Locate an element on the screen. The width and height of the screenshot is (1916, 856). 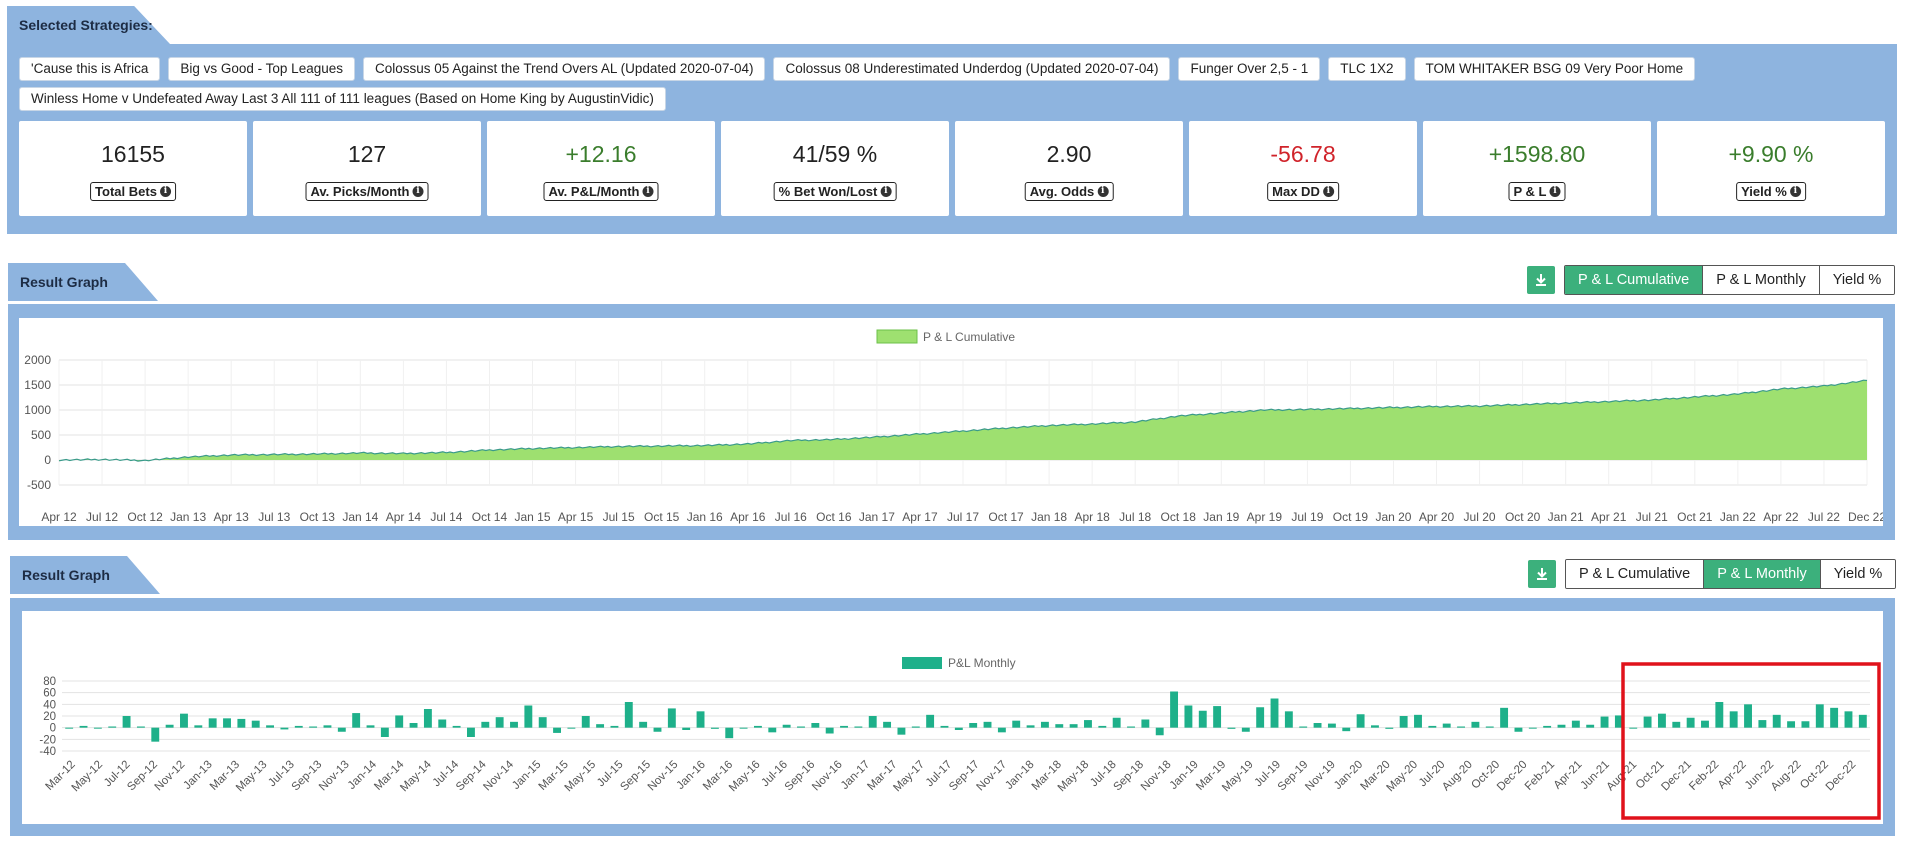
x-tick-label: Jul 16 is located at coordinates (791, 517).